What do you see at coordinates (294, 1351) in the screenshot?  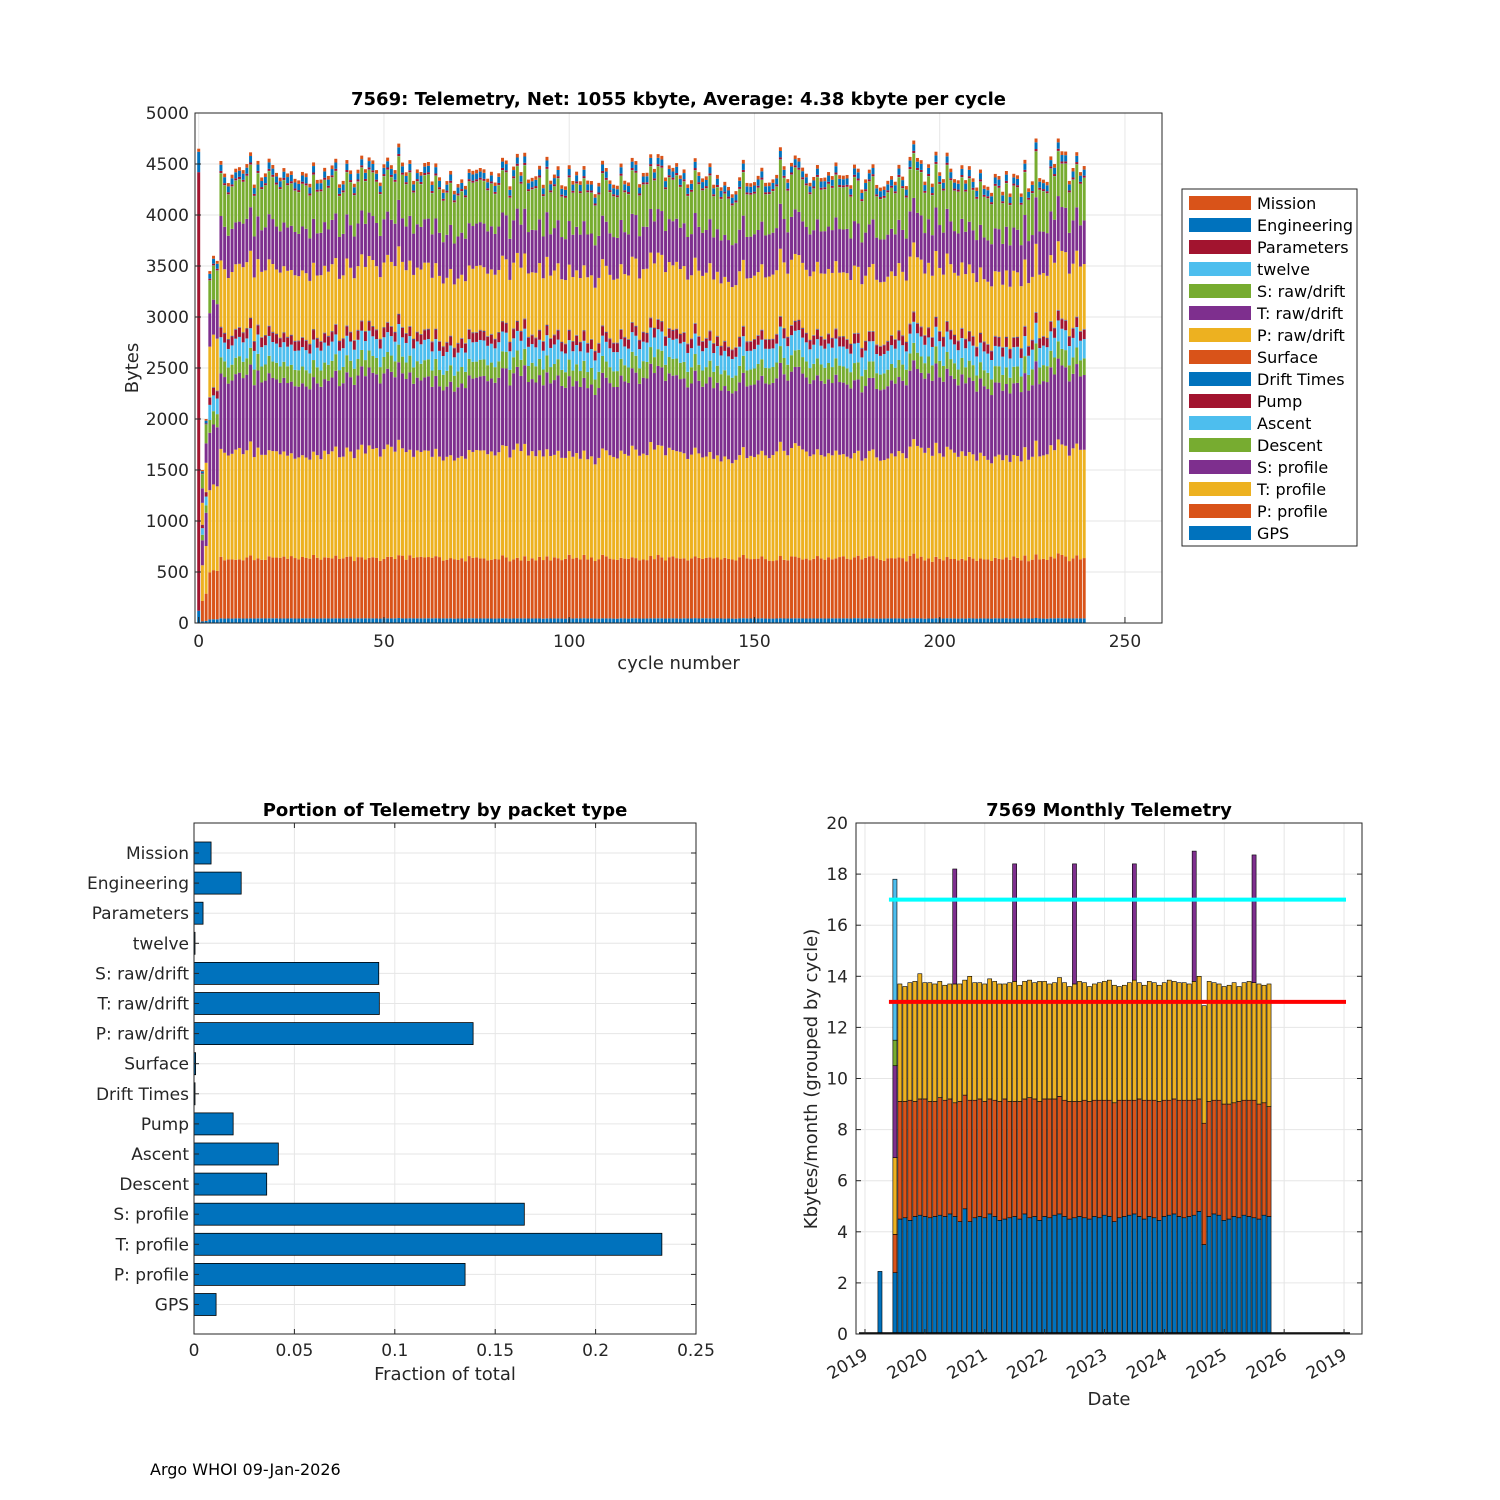 I see `fraction-x-tick-label: 0.05` at bounding box center [294, 1351].